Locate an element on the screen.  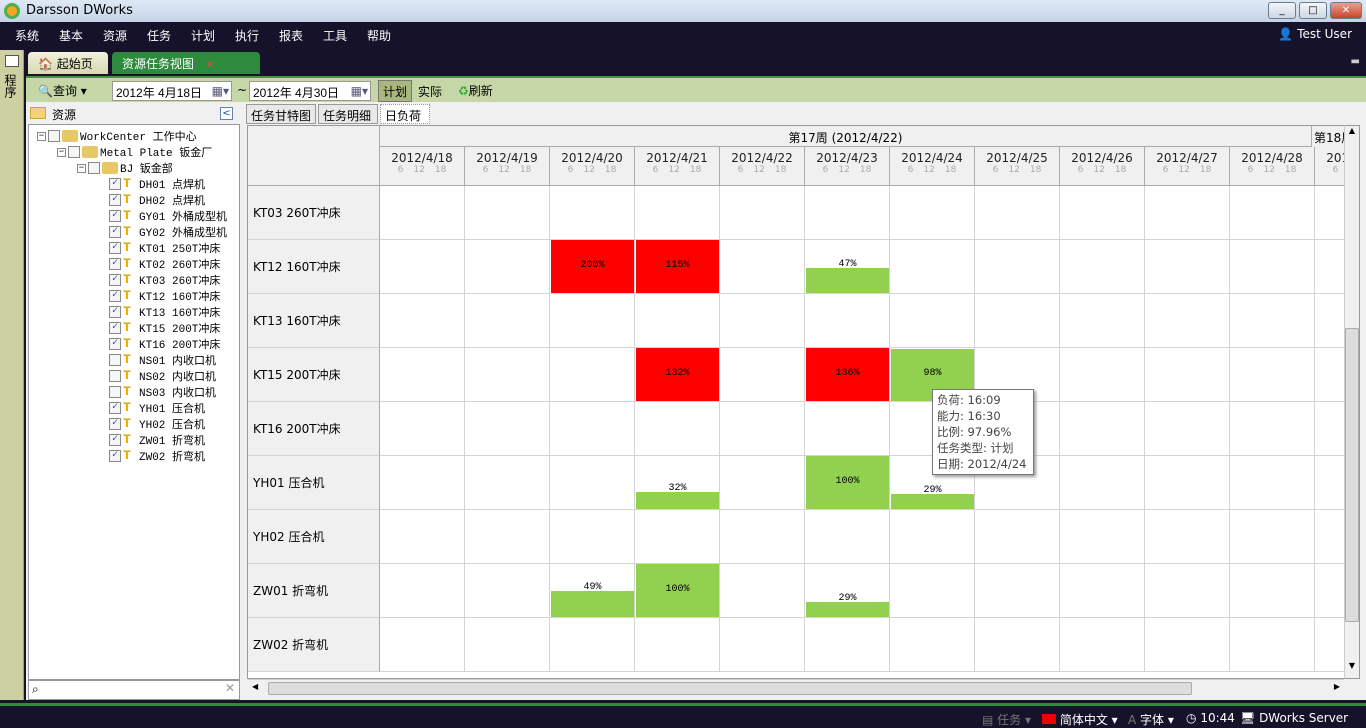
clear-search-icon: ✕ is located at coordinates (229, 688).